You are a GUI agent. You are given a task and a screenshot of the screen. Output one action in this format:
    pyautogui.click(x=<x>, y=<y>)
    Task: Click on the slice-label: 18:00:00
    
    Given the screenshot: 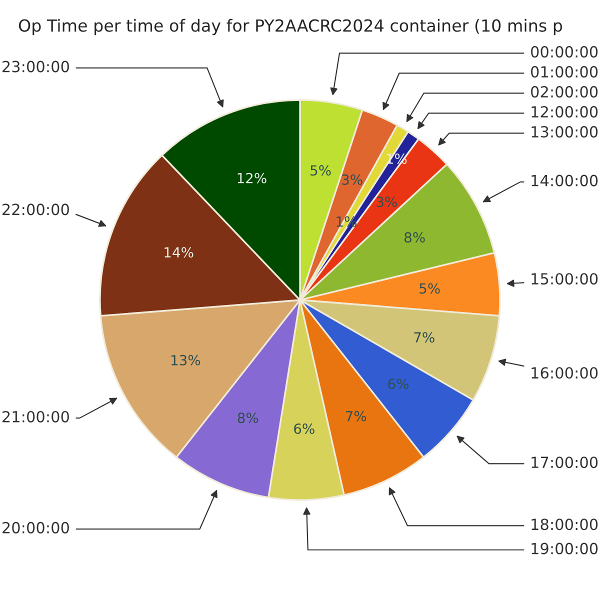 What is the action you would take?
    pyautogui.click(x=565, y=524)
    